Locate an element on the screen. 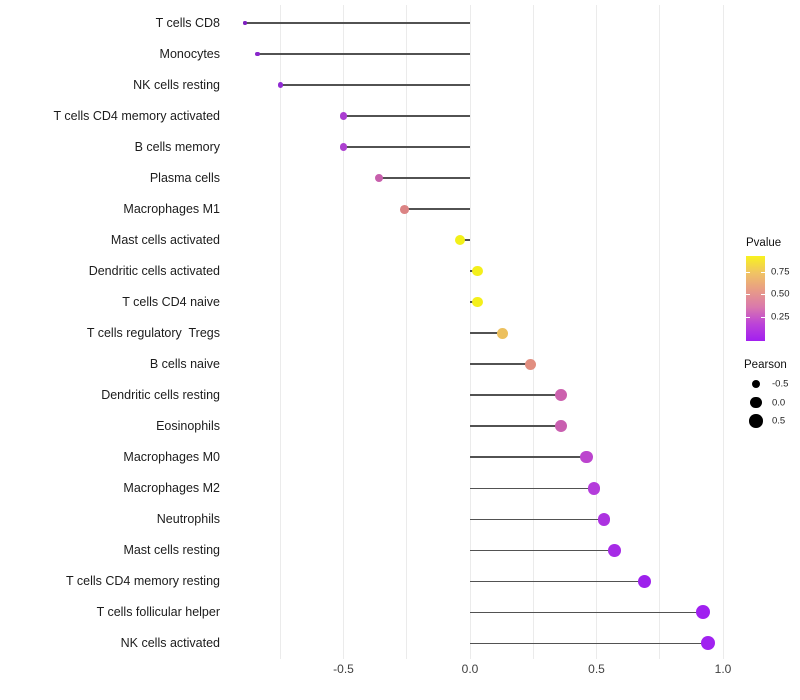 Image resolution: width=800 pixels, height=700 pixels. x-tick-label: 0.0 is located at coordinates (470, 669).